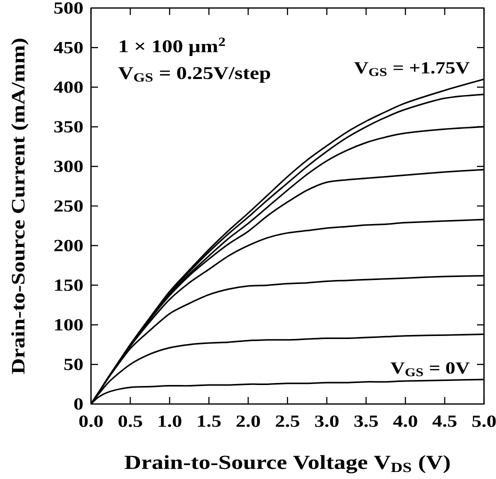 The width and height of the screenshot is (496, 479). I want to click on x-tick-label: 0.5, so click(130, 422).